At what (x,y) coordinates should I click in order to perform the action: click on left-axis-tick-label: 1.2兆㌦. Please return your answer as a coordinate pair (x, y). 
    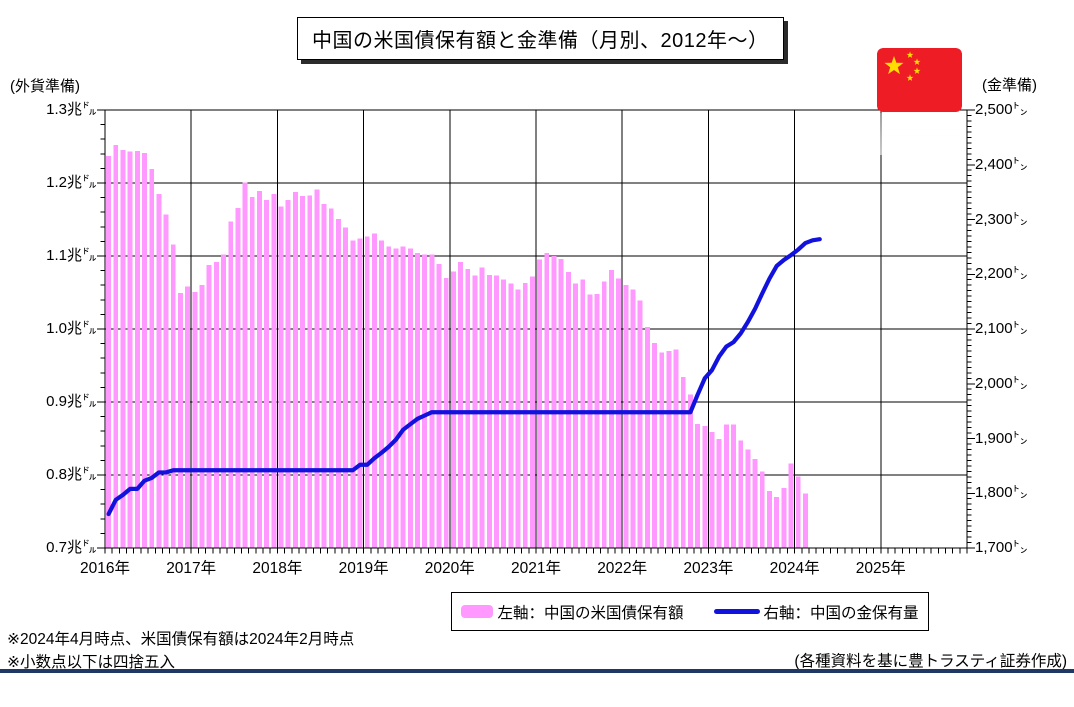
    Looking at the image, I should click on (71, 182).